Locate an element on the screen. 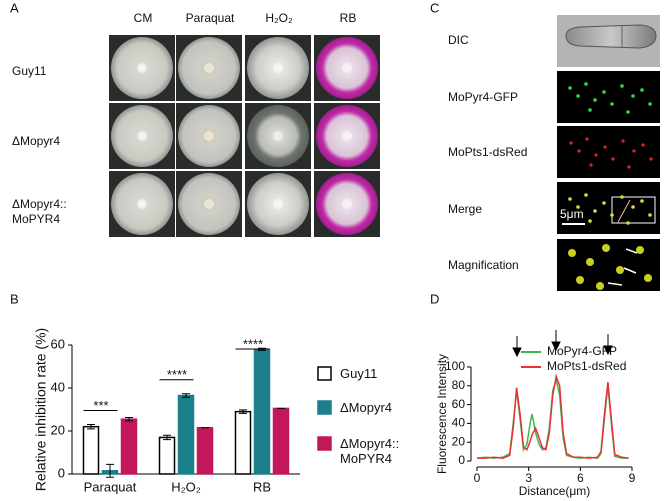 The height and width of the screenshot is (501, 669). y-tick-label: 80 is located at coordinates (459, 385).